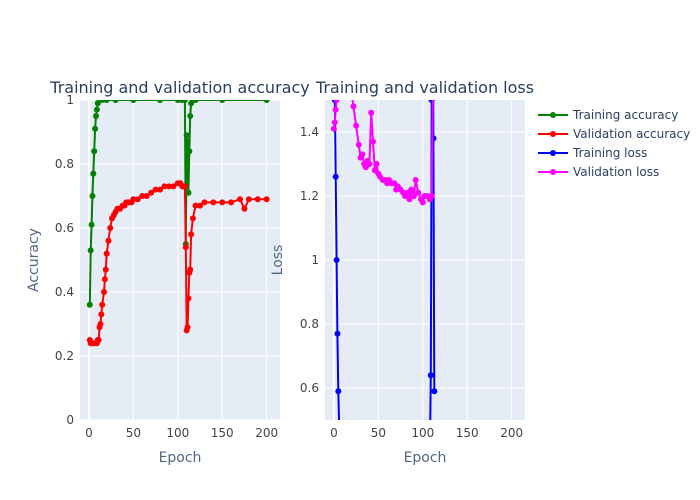 The height and width of the screenshot is (500, 700). Describe the element at coordinates (553, 134) in the screenshot. I see `legend-marker-validation-accuracy` at that location.